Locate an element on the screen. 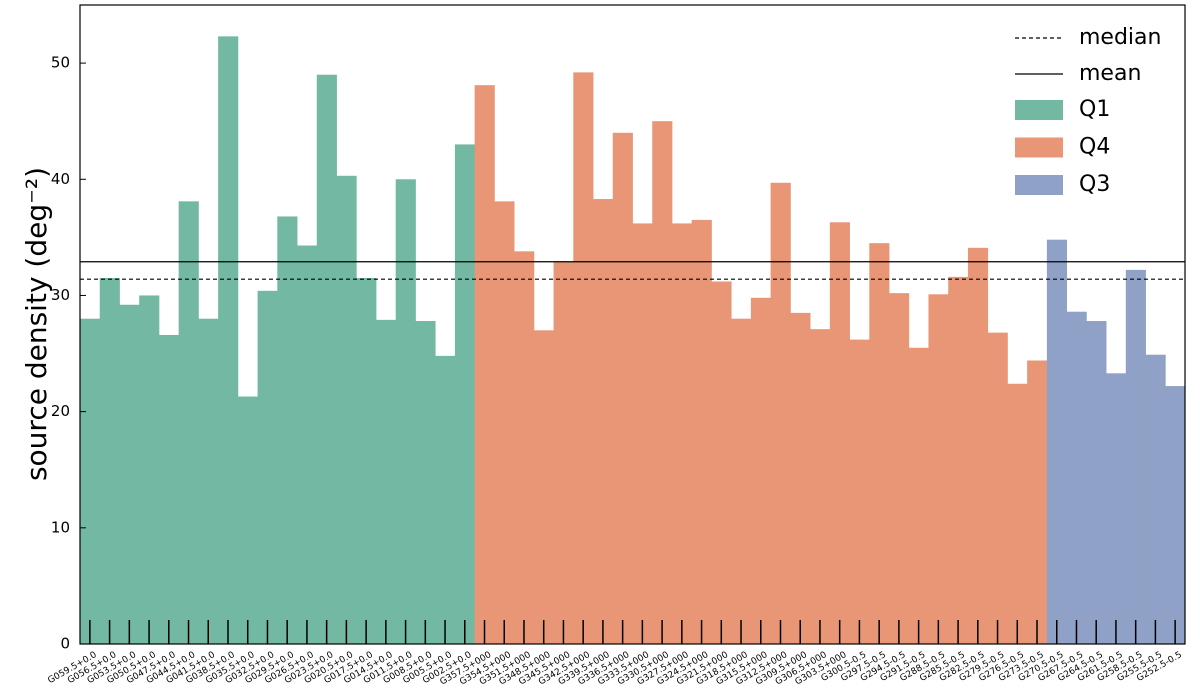  y-tick-label: 40 is located at coordinates (60, 179).